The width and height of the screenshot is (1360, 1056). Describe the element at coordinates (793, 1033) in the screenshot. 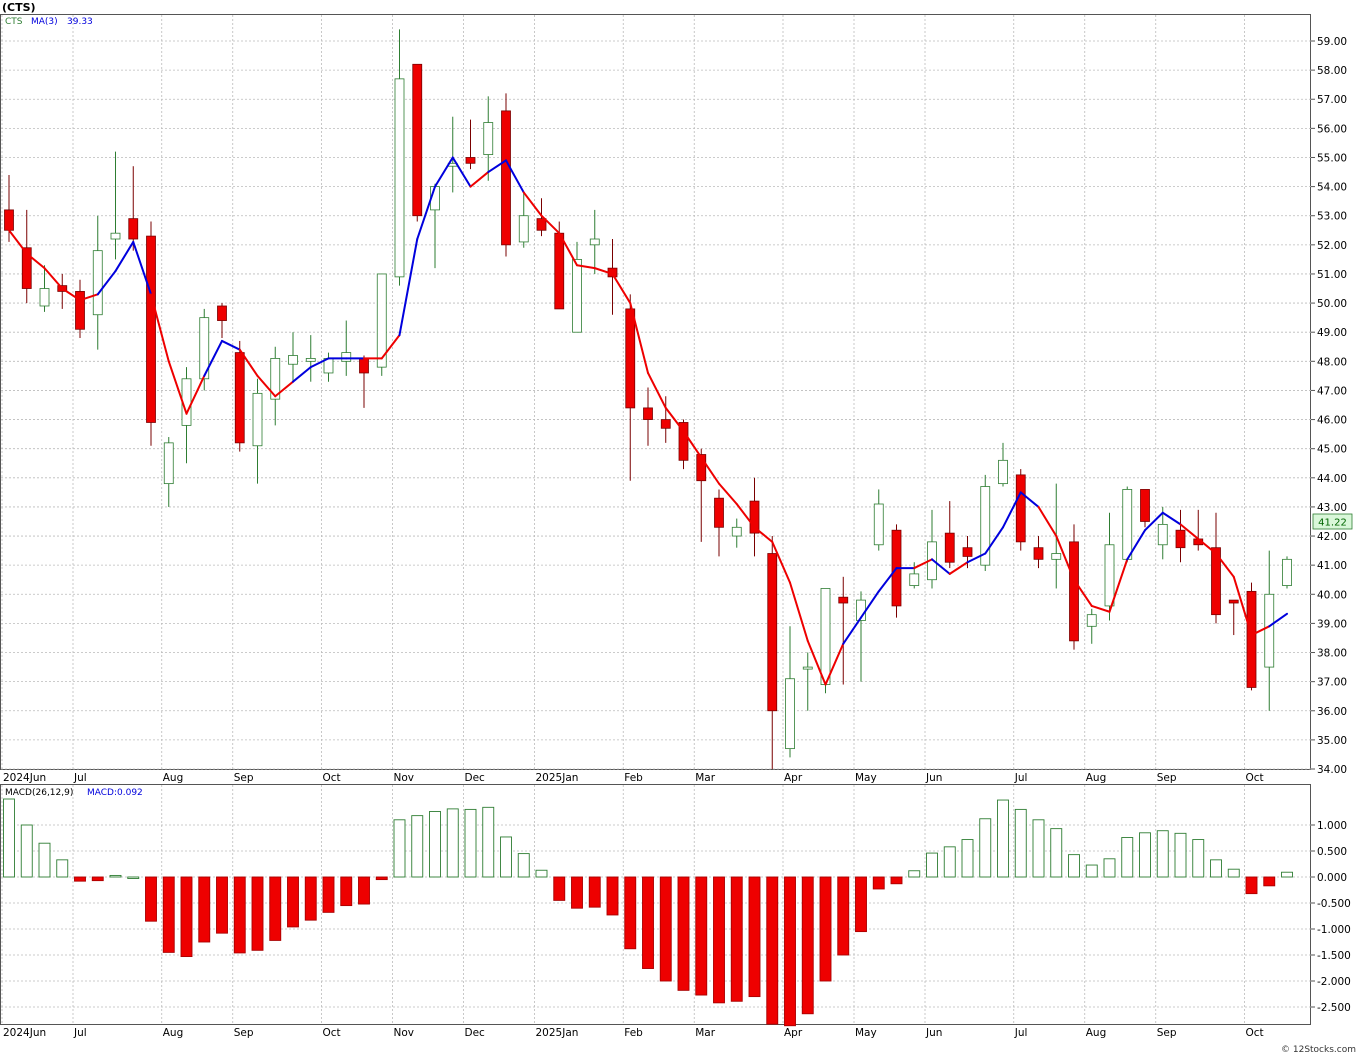

I see `macd-x-tick-label: Apr` at that location.